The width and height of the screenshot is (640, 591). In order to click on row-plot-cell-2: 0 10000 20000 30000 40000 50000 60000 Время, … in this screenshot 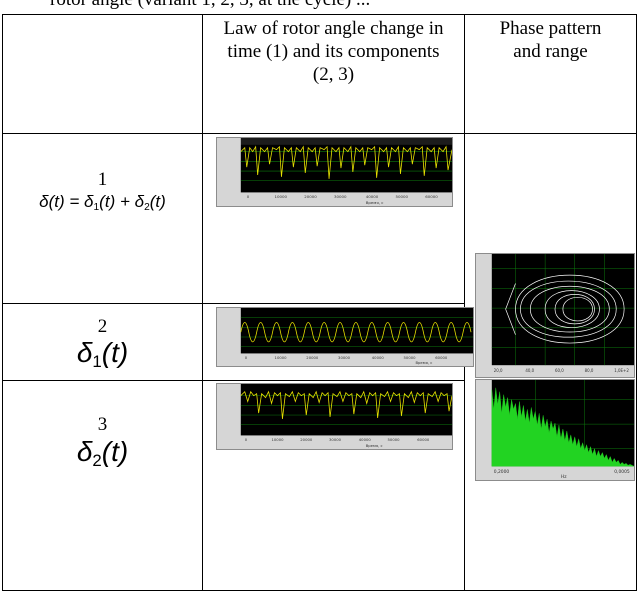, I will do `click(338, 342)`.